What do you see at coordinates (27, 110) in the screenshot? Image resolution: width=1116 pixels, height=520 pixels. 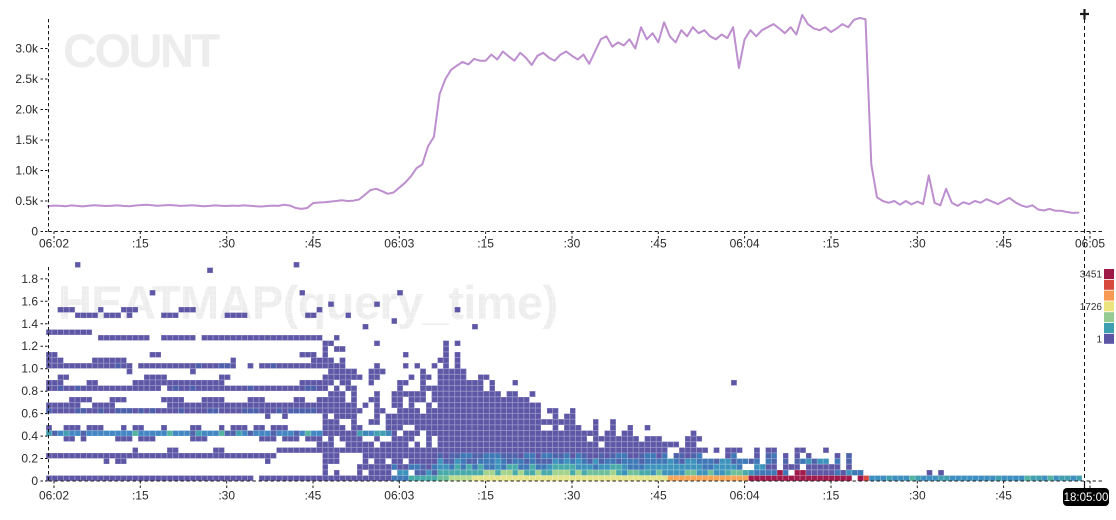 I see `svg-text: 2.0k` at bounding box center [27, 110].